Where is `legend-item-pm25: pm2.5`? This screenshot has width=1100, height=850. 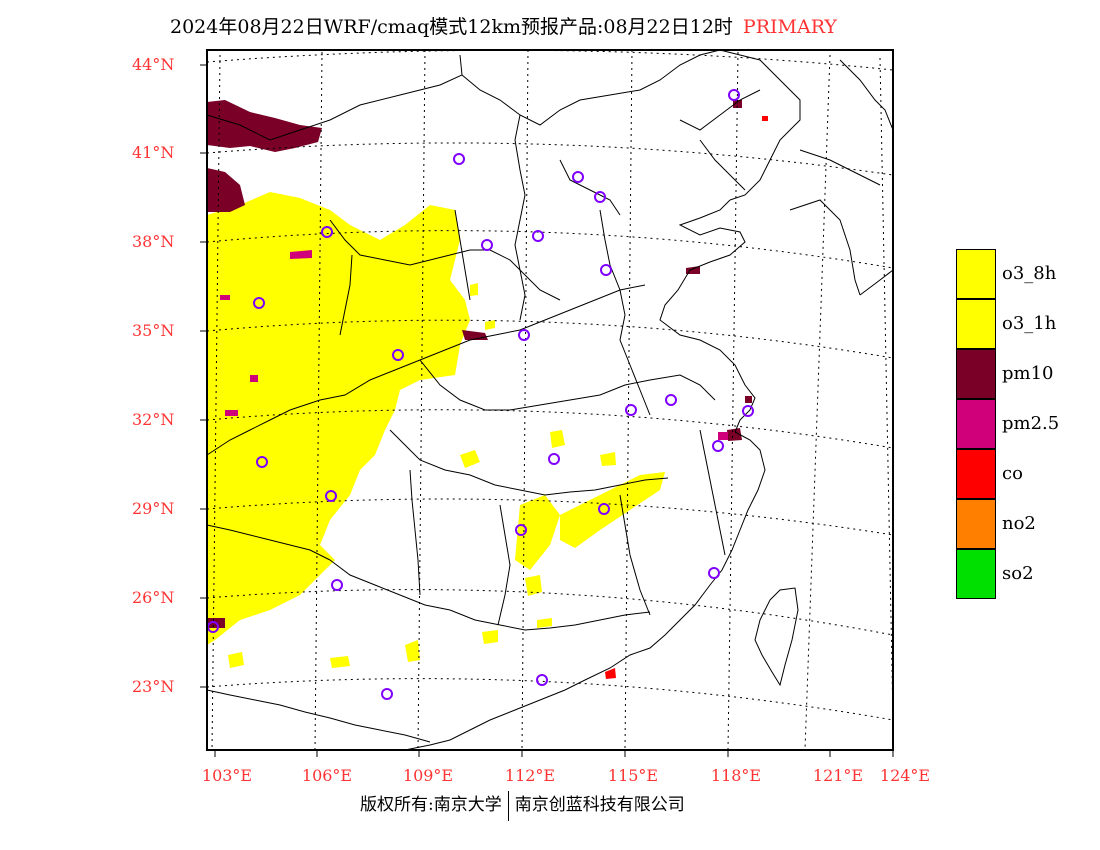 legend-item-pm25: pm2.5 is located at coordinates (1026, 424).